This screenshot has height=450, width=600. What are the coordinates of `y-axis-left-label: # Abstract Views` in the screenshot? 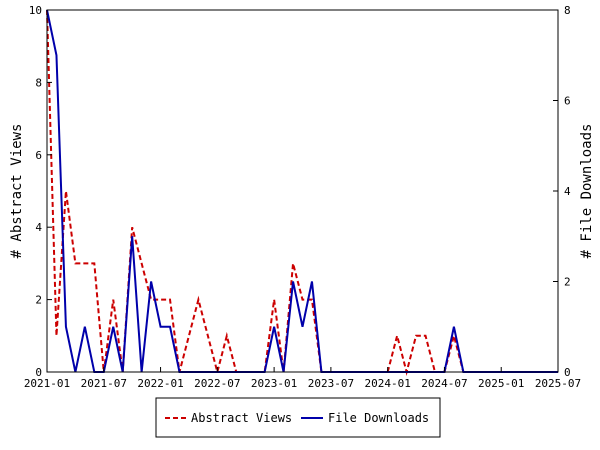 It's located at (17, 191).